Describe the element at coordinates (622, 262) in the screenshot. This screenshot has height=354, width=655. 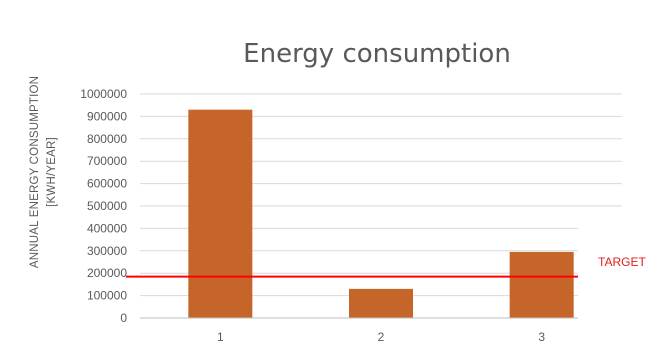
I see `target-label: TARGET` at that location.